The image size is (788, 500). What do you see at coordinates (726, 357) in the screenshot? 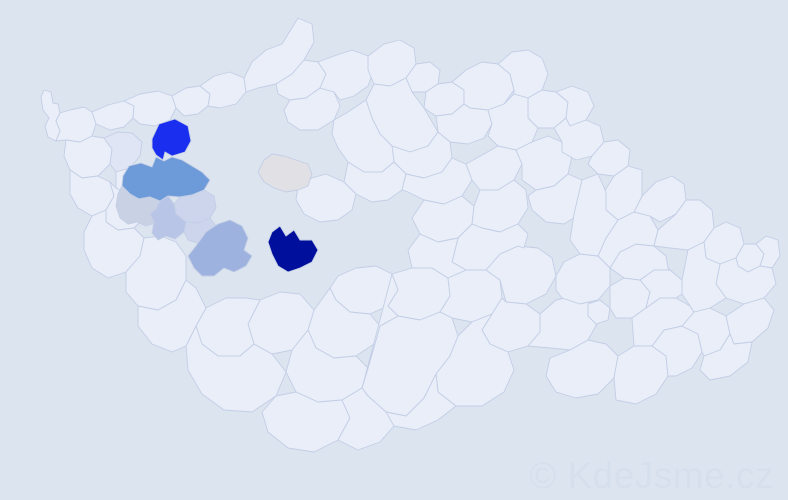
I see `district-valasske` at bounding box center [726, 357].